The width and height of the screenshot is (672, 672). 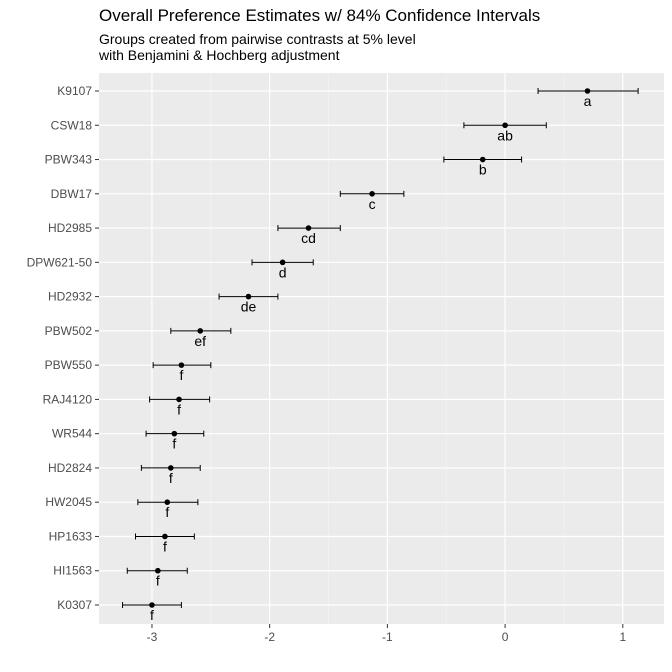 I want to click on y-tick-label: K0307, so click(x=74, y=605).